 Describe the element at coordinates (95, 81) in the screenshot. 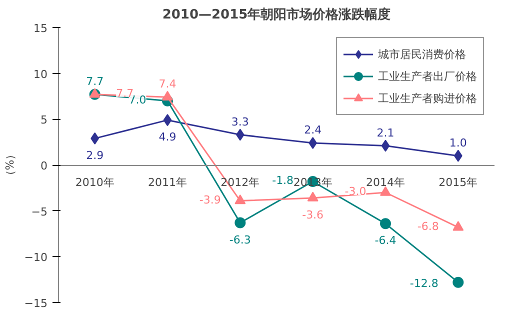

I see `data-label: 7.7` at that location.